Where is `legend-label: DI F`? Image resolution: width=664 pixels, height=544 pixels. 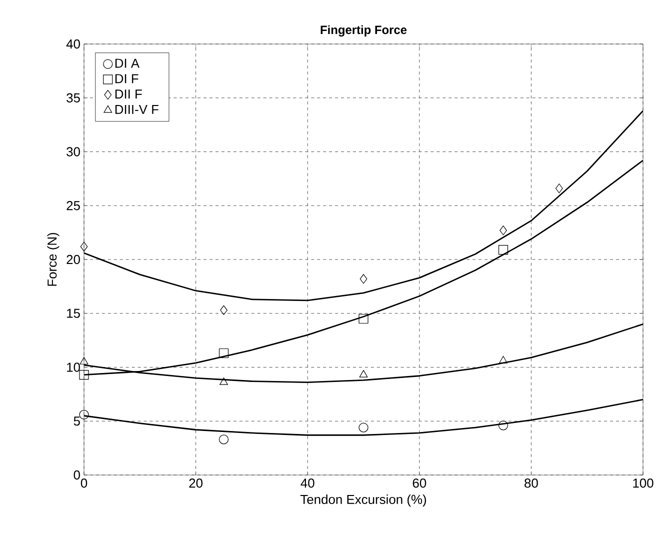 legend-label: DI F is located at coordinates (126, 79).